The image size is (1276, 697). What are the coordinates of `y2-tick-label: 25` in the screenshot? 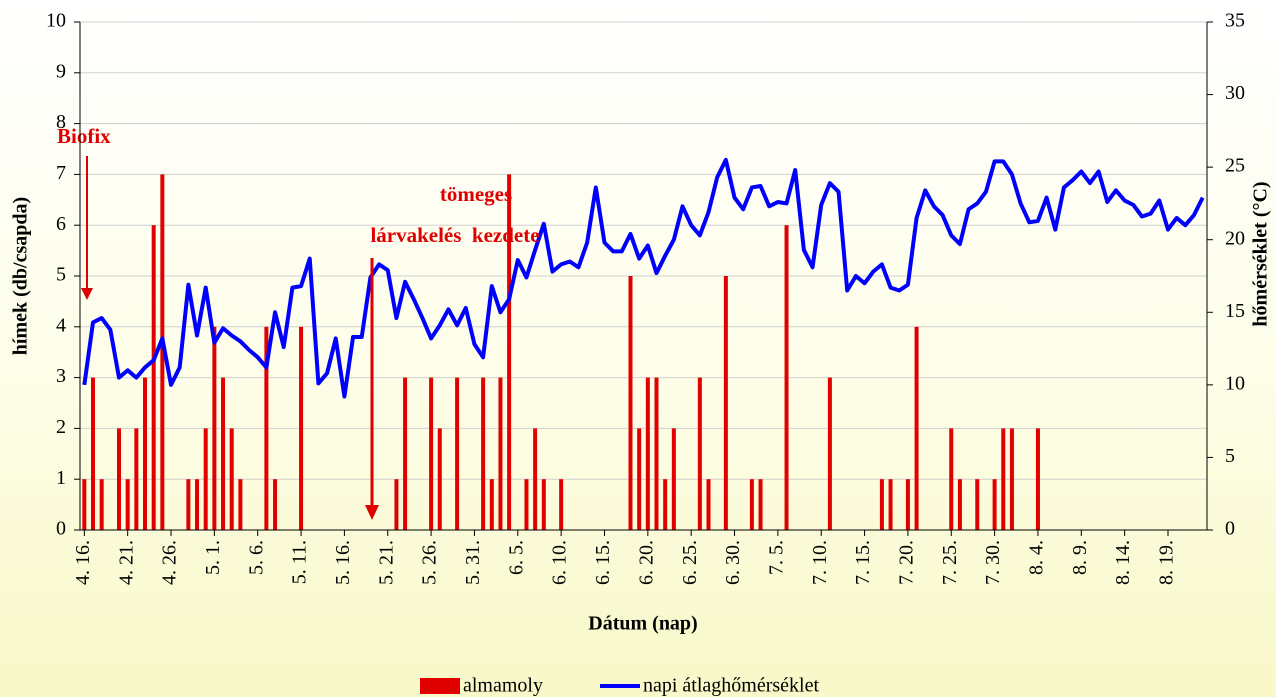 It's located at (1235, 166).